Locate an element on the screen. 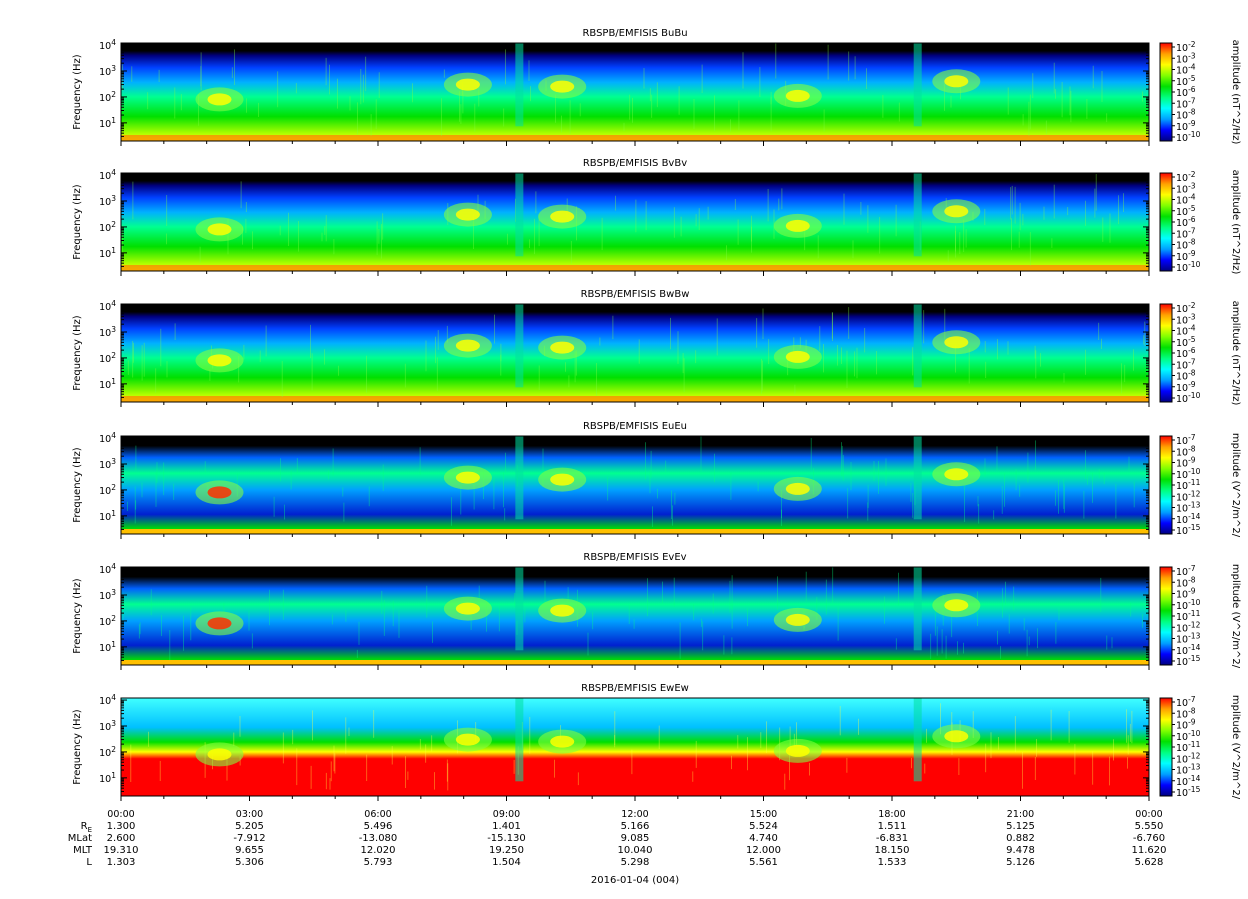  colorbar-tick-label-exp: -14 is located at coordinates (1194, 778).